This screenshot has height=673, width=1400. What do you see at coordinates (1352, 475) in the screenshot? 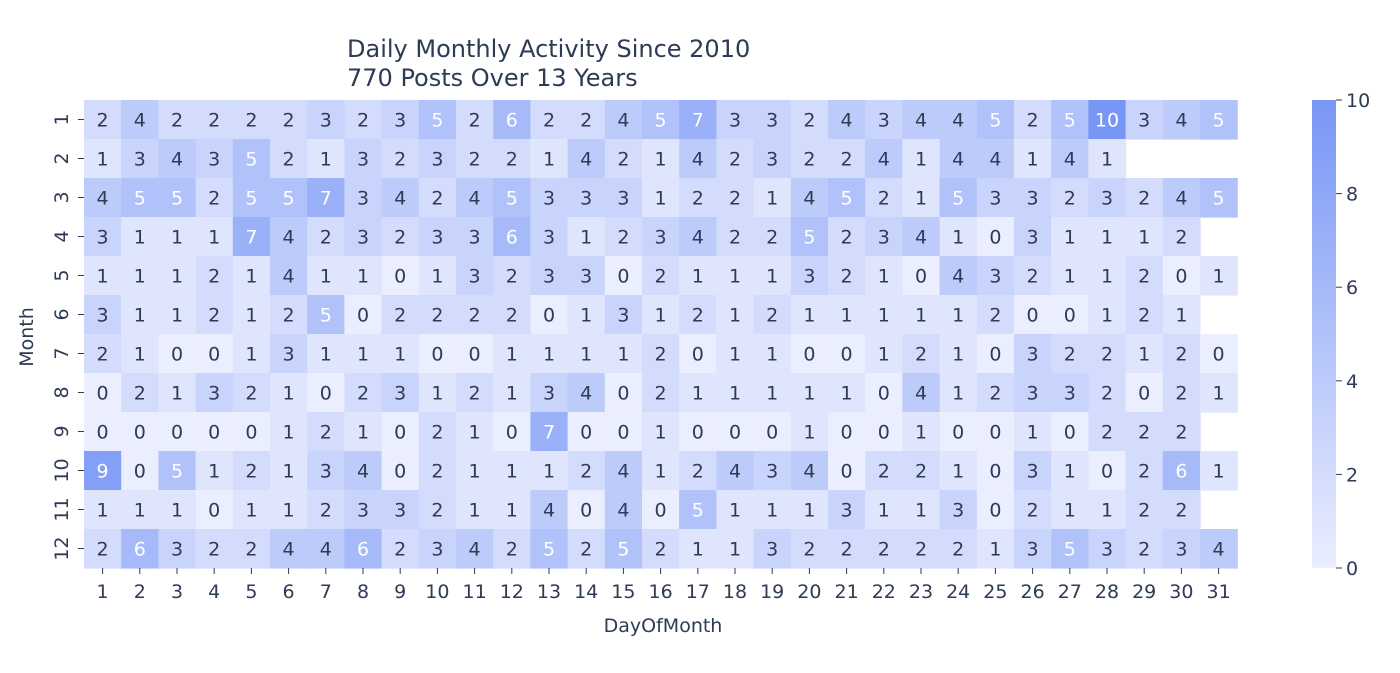
I see `colorbar-tick-label: 2` at bounding box center [1352, 475].